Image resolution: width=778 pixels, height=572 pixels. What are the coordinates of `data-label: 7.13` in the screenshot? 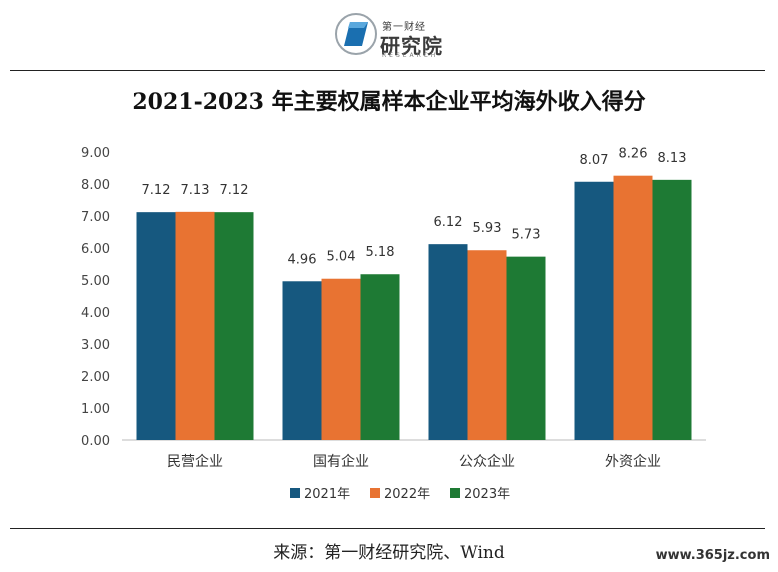 It's located at (195, 190).